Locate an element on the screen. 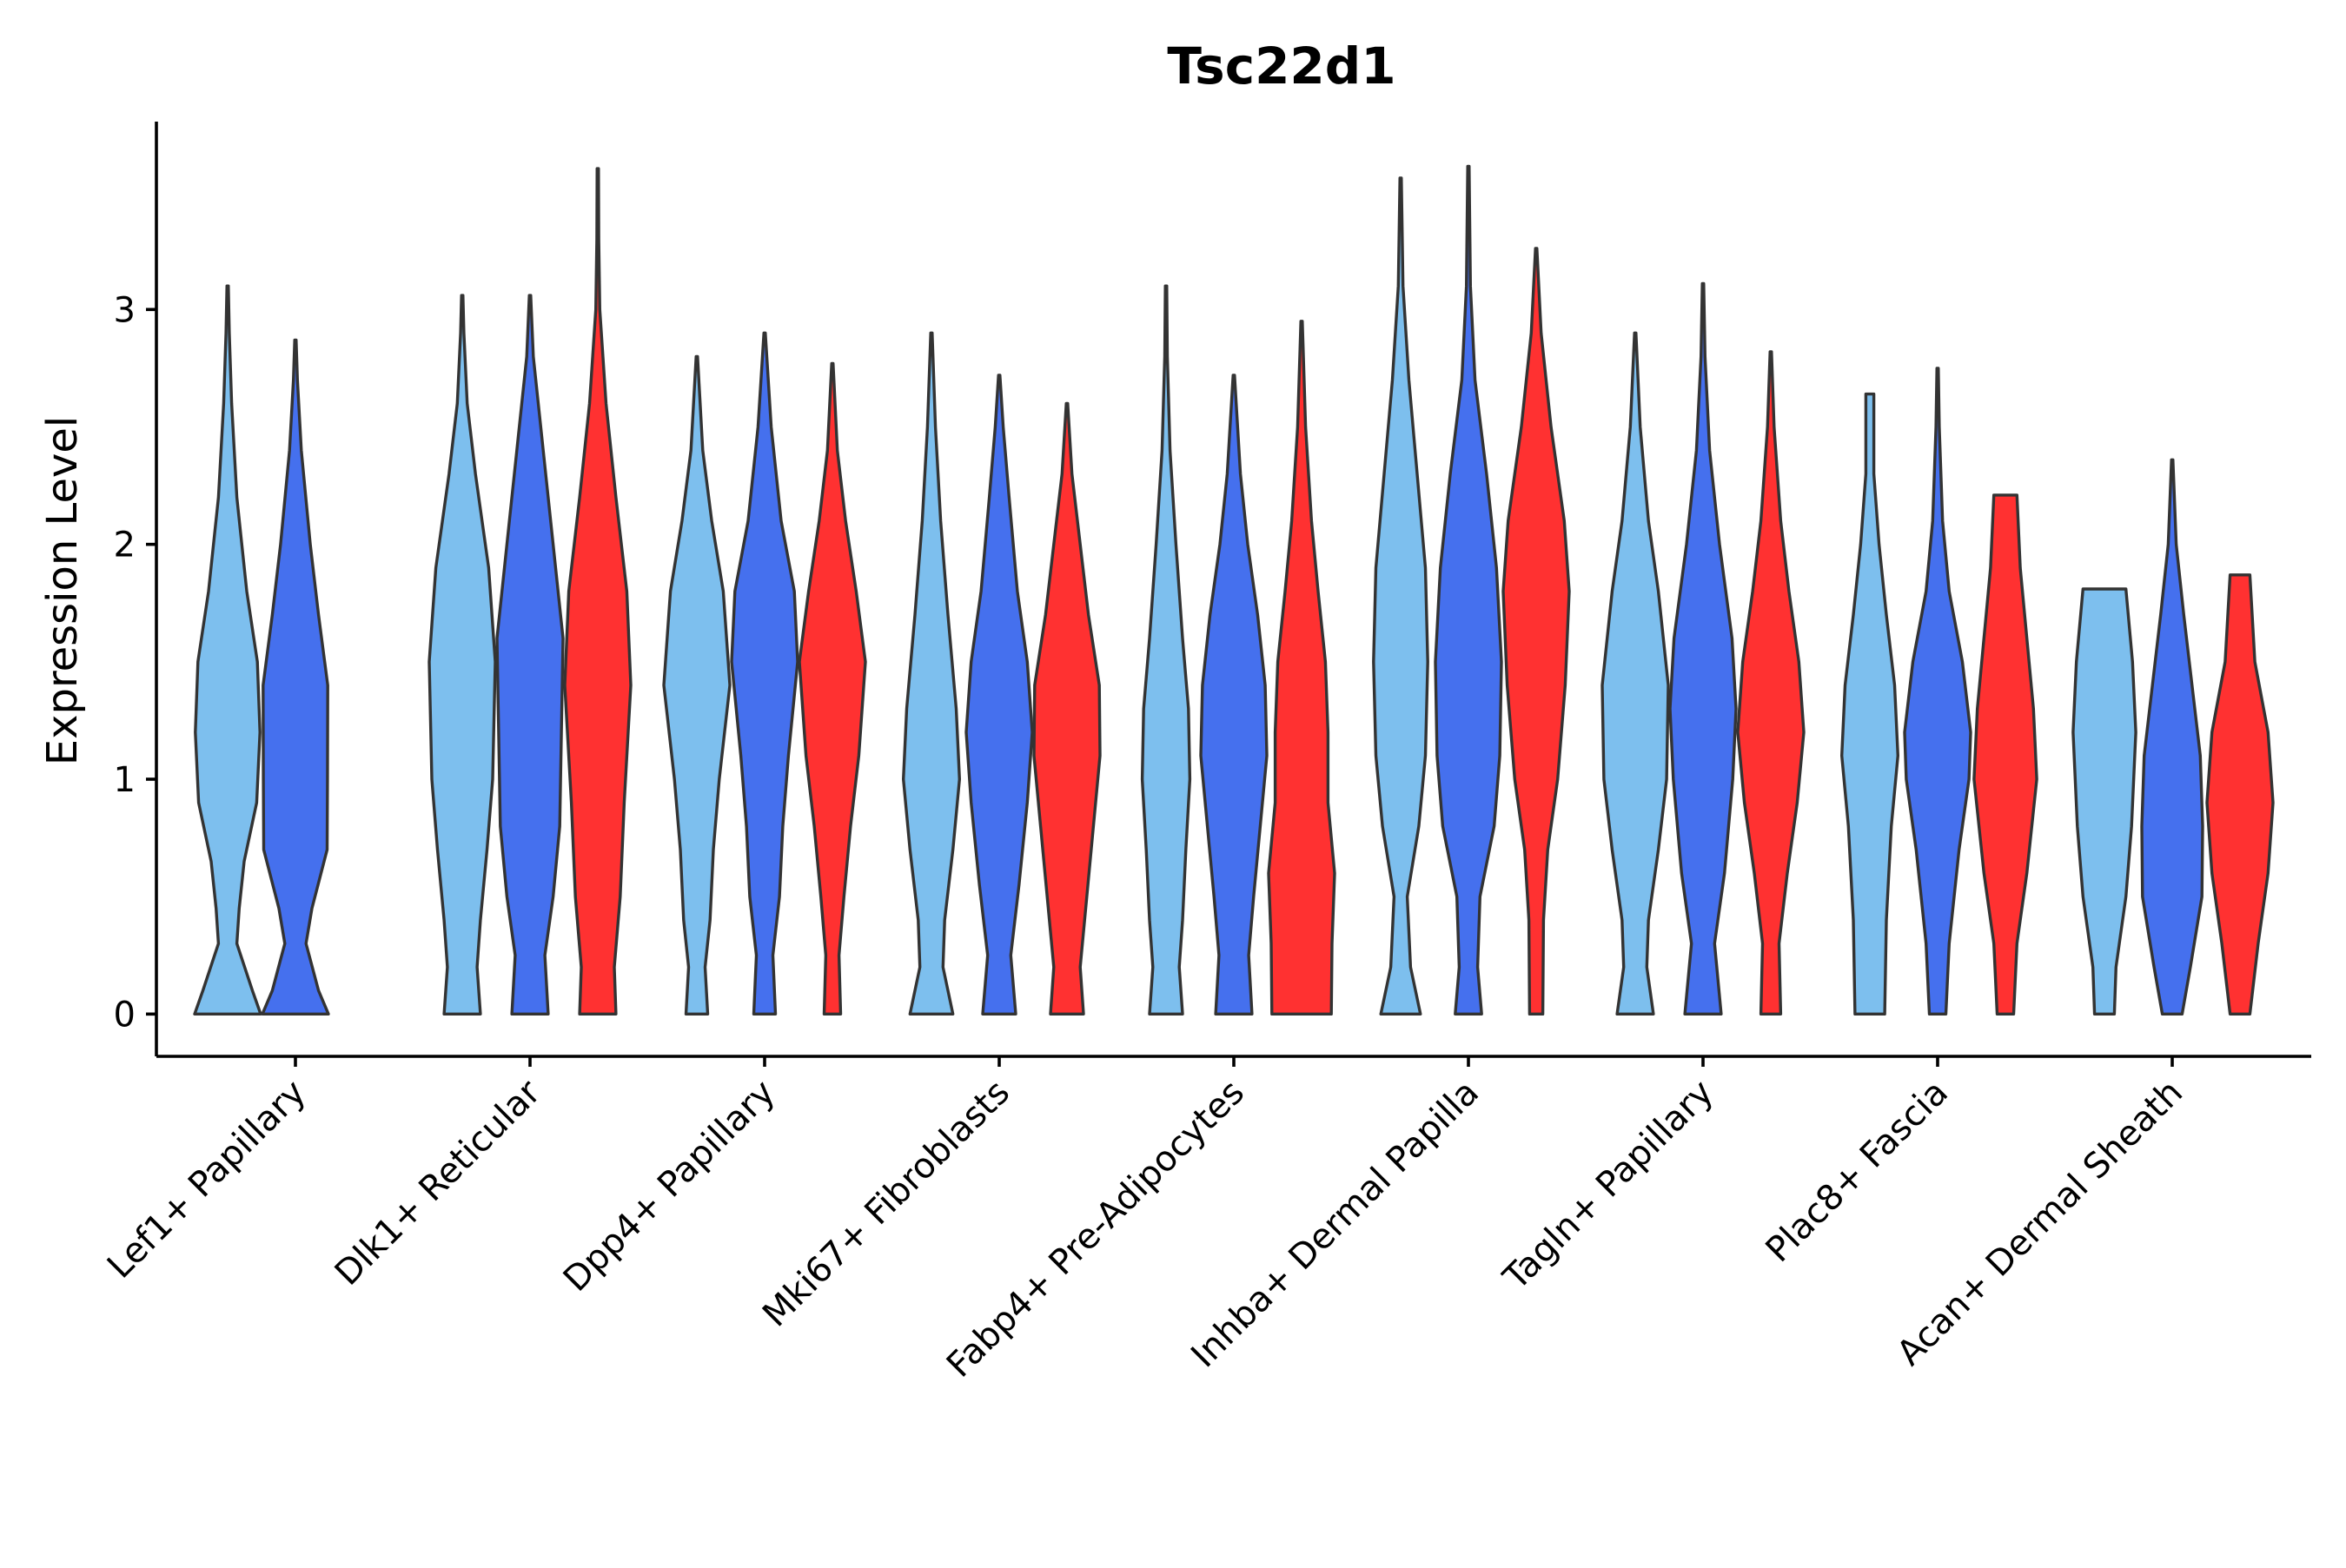 The height and width of the screenshot is (1568, 2346). y-tick-label: 3 is located at coordinates (125, 310).